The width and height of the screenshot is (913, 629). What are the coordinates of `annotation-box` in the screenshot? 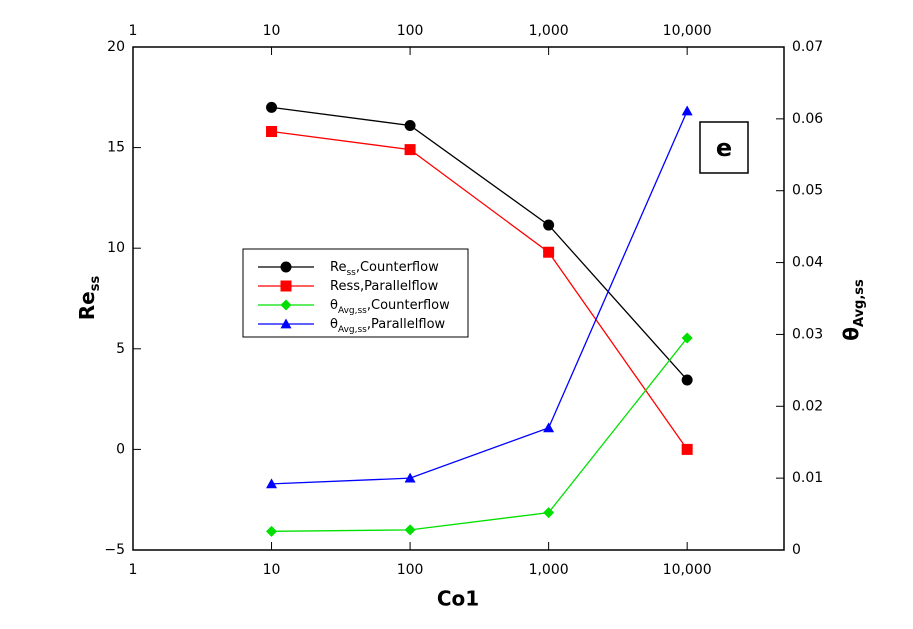 It's located at (724, 147).